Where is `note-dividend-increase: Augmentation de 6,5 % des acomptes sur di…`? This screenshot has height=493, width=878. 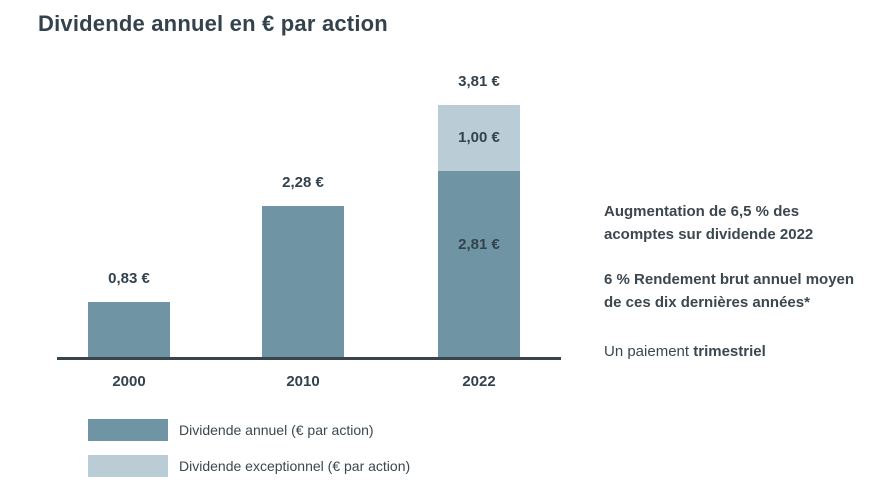
note-dividend-increase: Augmentation de 6,5 % des acomptes sur di… is located at coordinates (709, 223).